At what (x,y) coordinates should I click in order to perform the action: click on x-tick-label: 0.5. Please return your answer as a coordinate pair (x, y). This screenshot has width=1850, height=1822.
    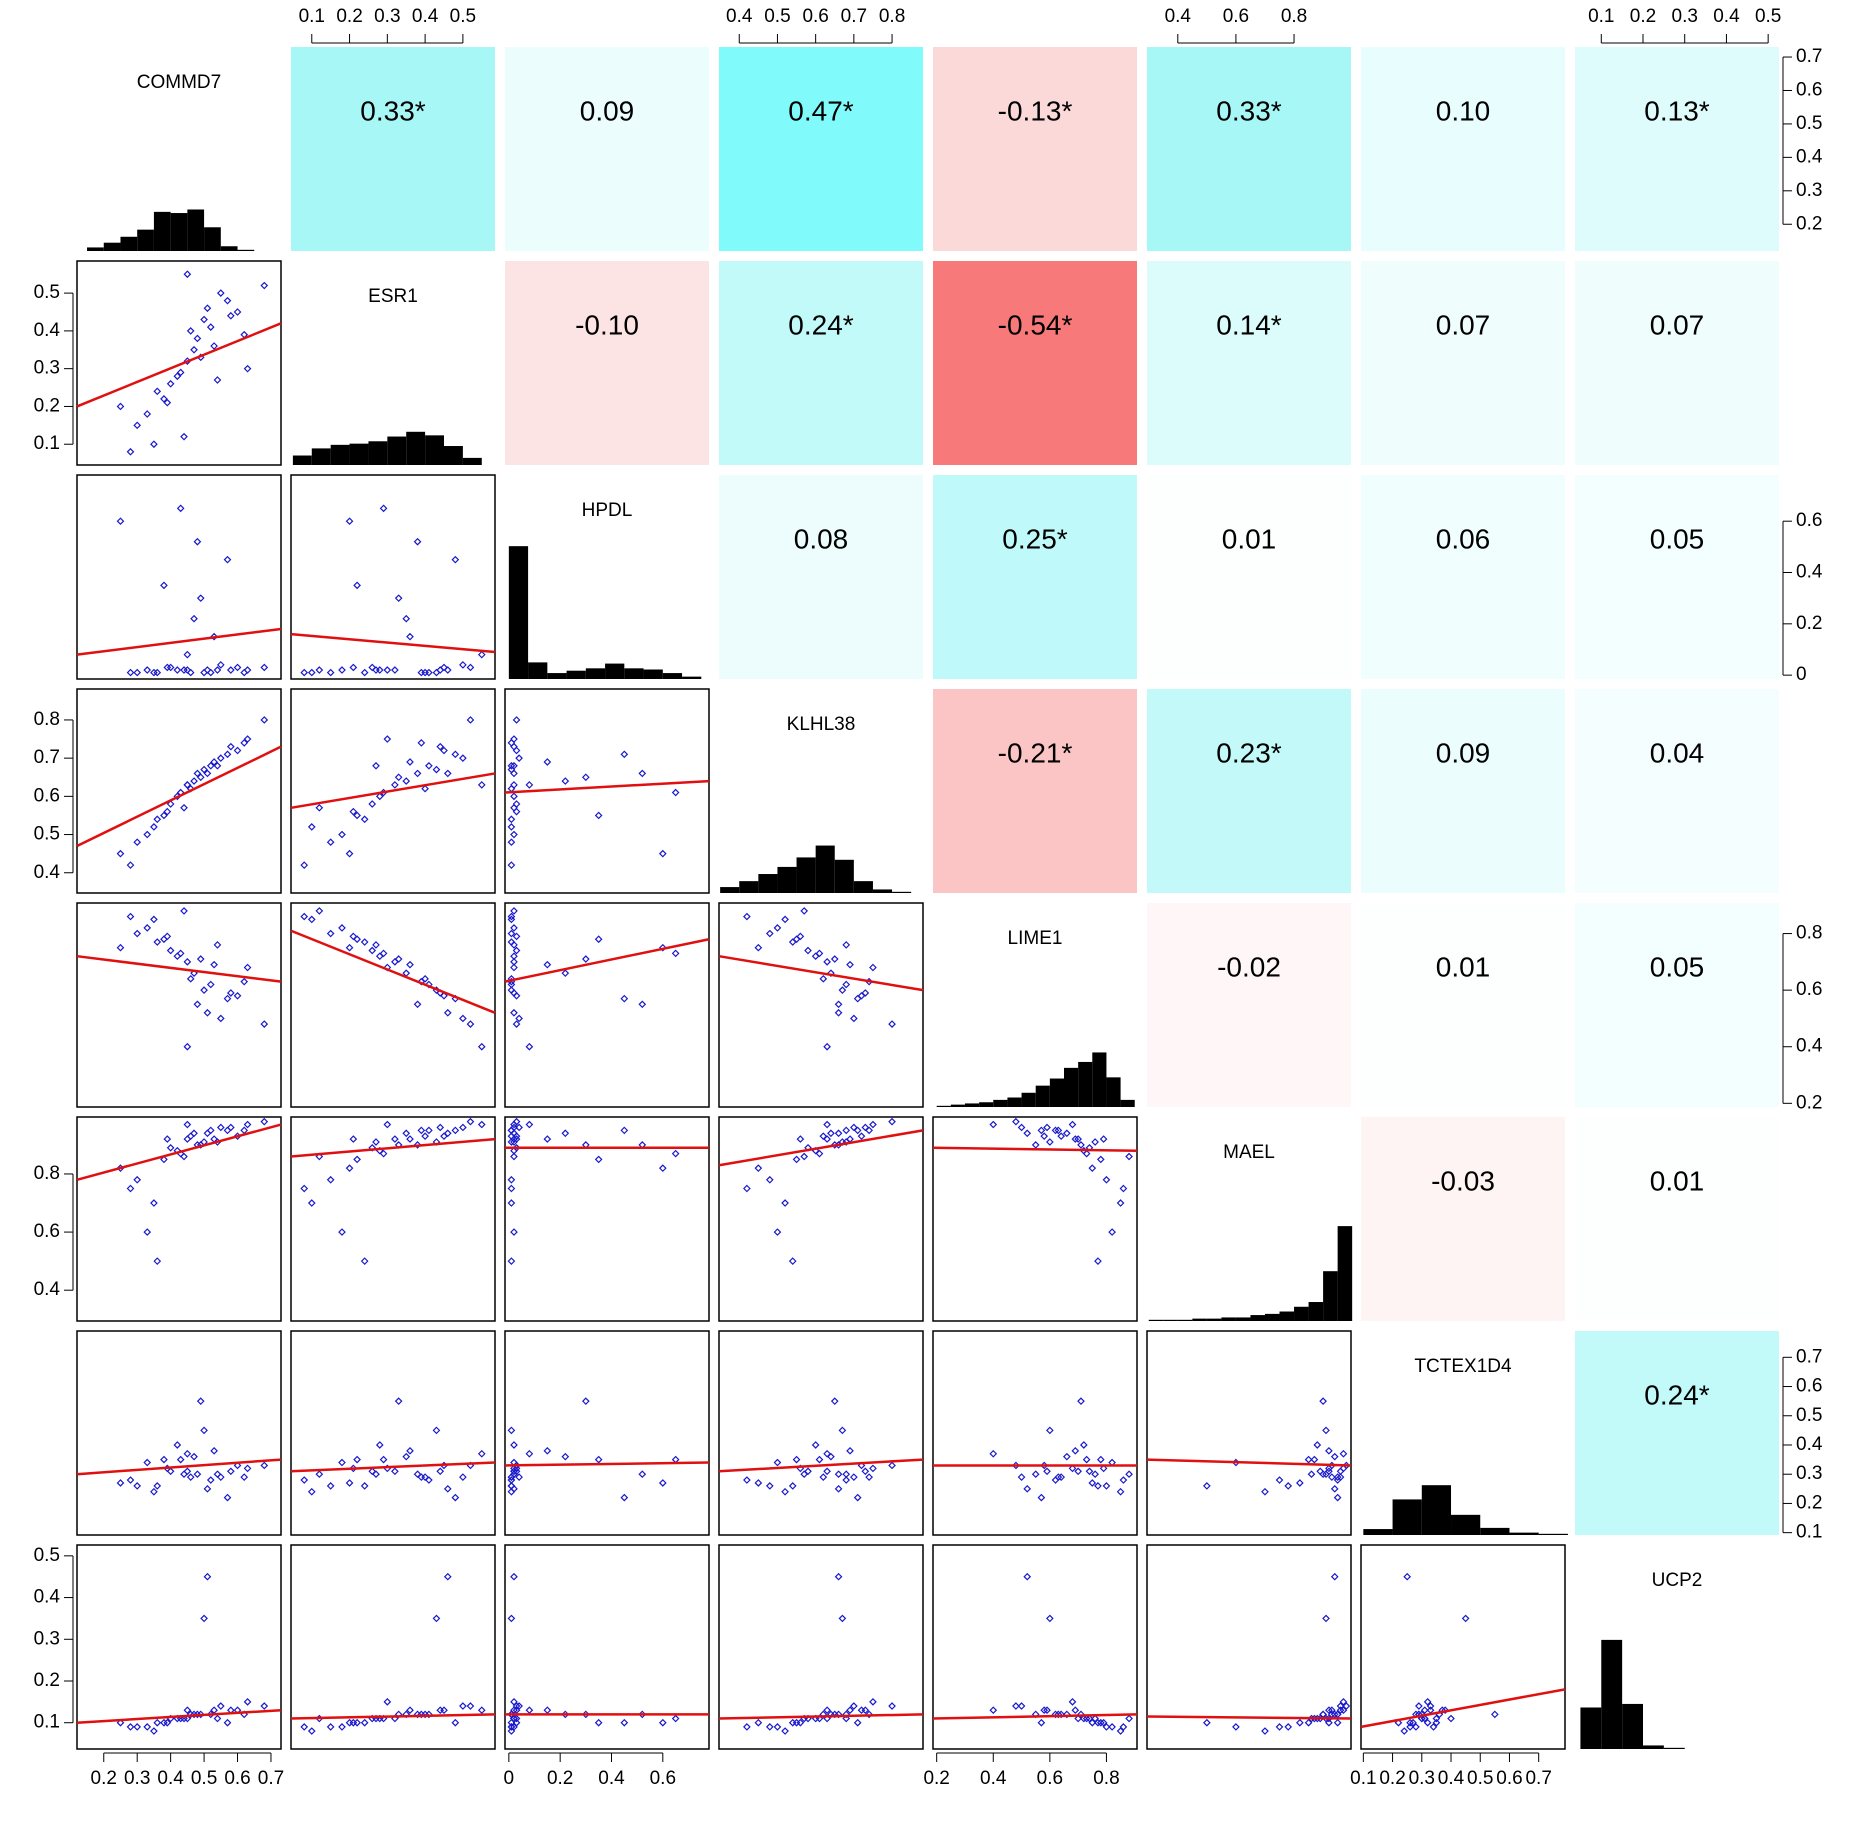
    Looking at the image, I should click on (777, 16).